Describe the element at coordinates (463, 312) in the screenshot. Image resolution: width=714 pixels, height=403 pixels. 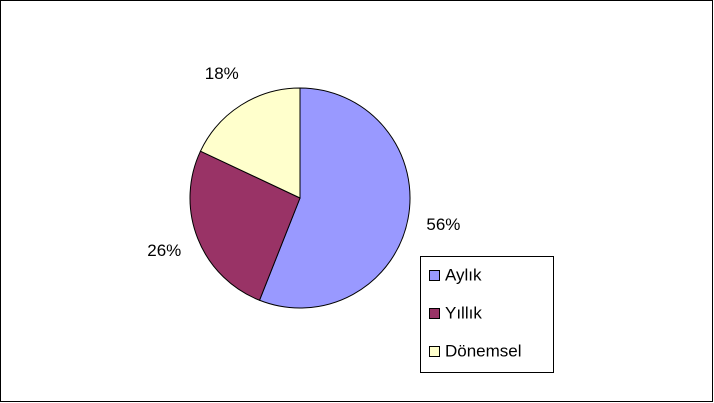
I see `legend-label: Yıllık` at that location.